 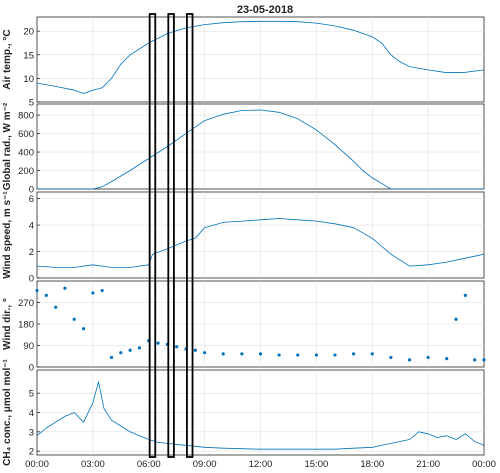 What do you see at coordinates (205, 464) in the screenshot?
I see `x-tick-label: 09:00` at bounding box center [205, 464].